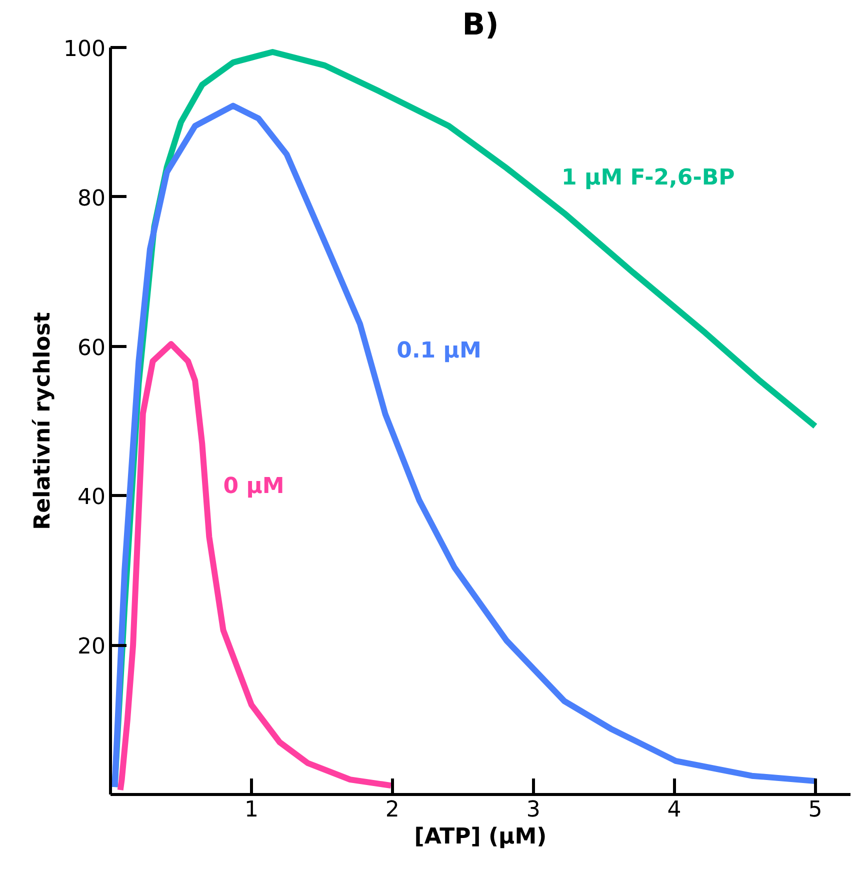 The image size is (855, 884). I want to click on chart-title: B), so click(480, 25).